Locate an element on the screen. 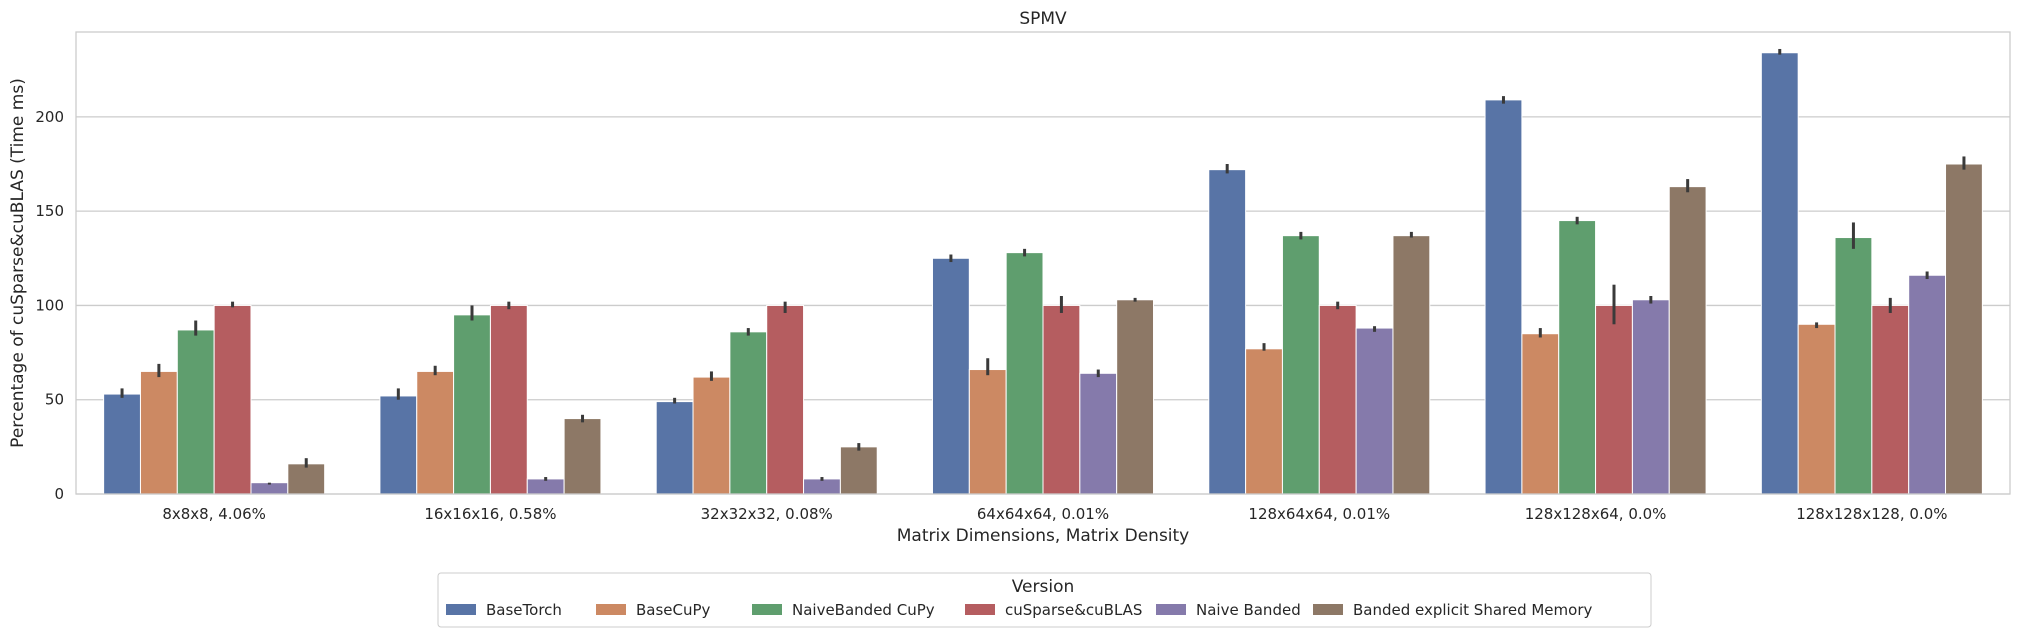 This screenshot has width=2023, height=635. legend-label: NaiveBanded CuPy is located at coordinates (863, 610).